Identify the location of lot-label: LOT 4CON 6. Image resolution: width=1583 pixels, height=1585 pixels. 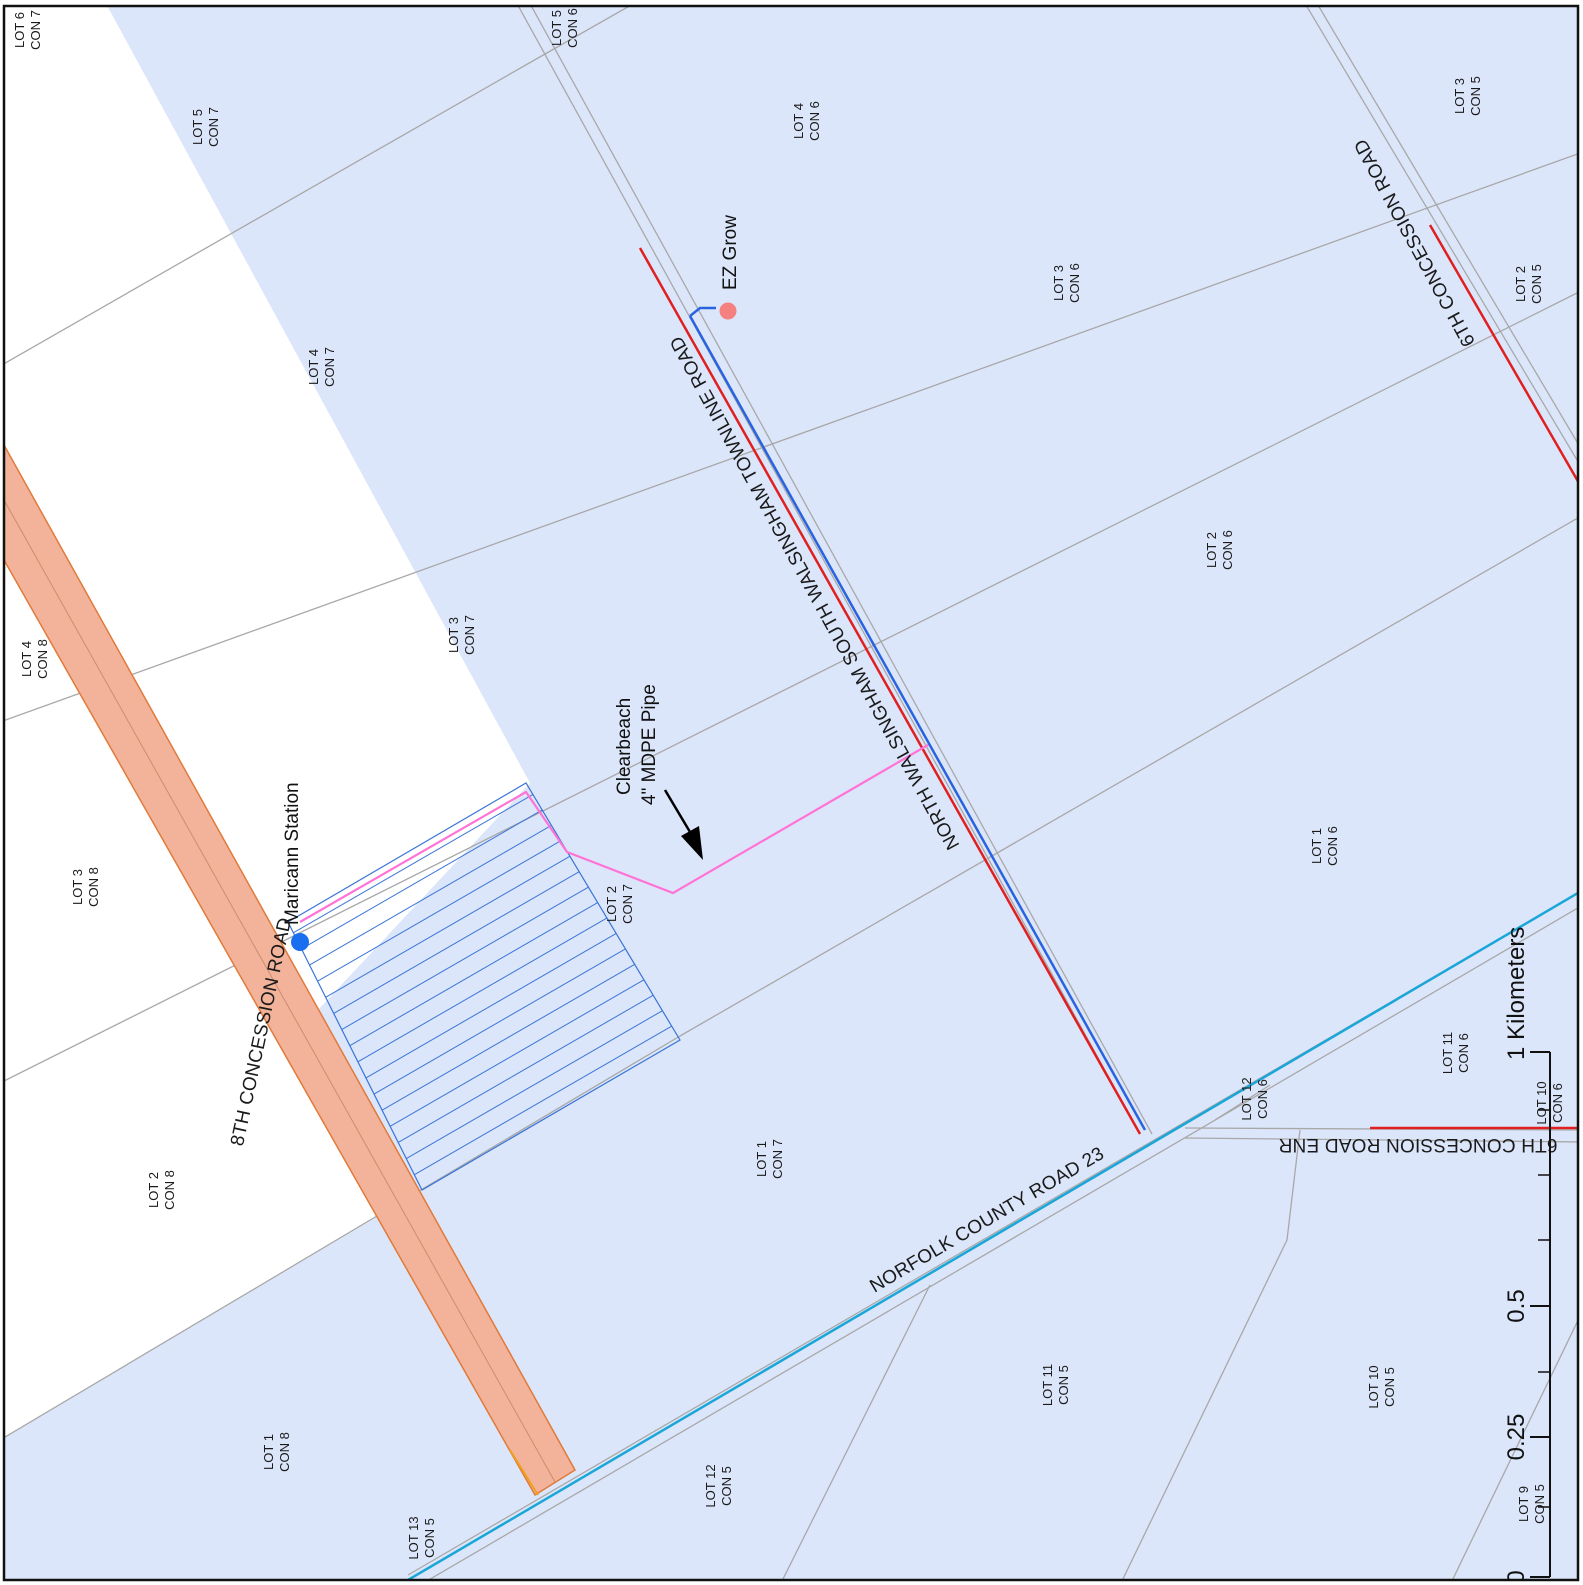
(806, 121).